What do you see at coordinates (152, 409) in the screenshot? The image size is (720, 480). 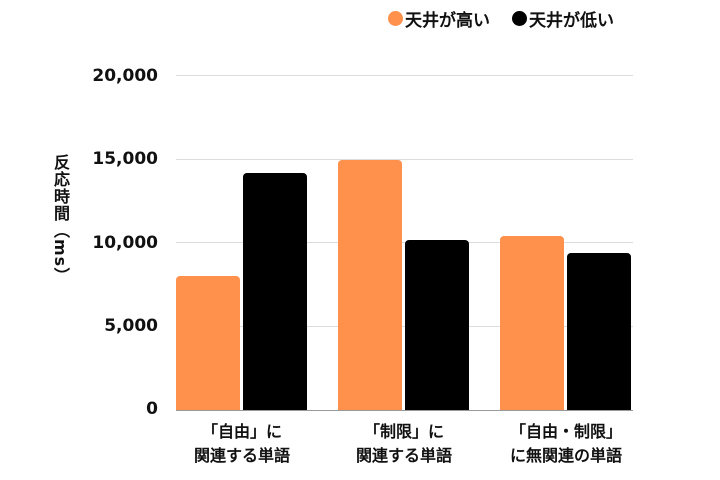 I see `y-tick: 0` at bounding box center [152, 409].